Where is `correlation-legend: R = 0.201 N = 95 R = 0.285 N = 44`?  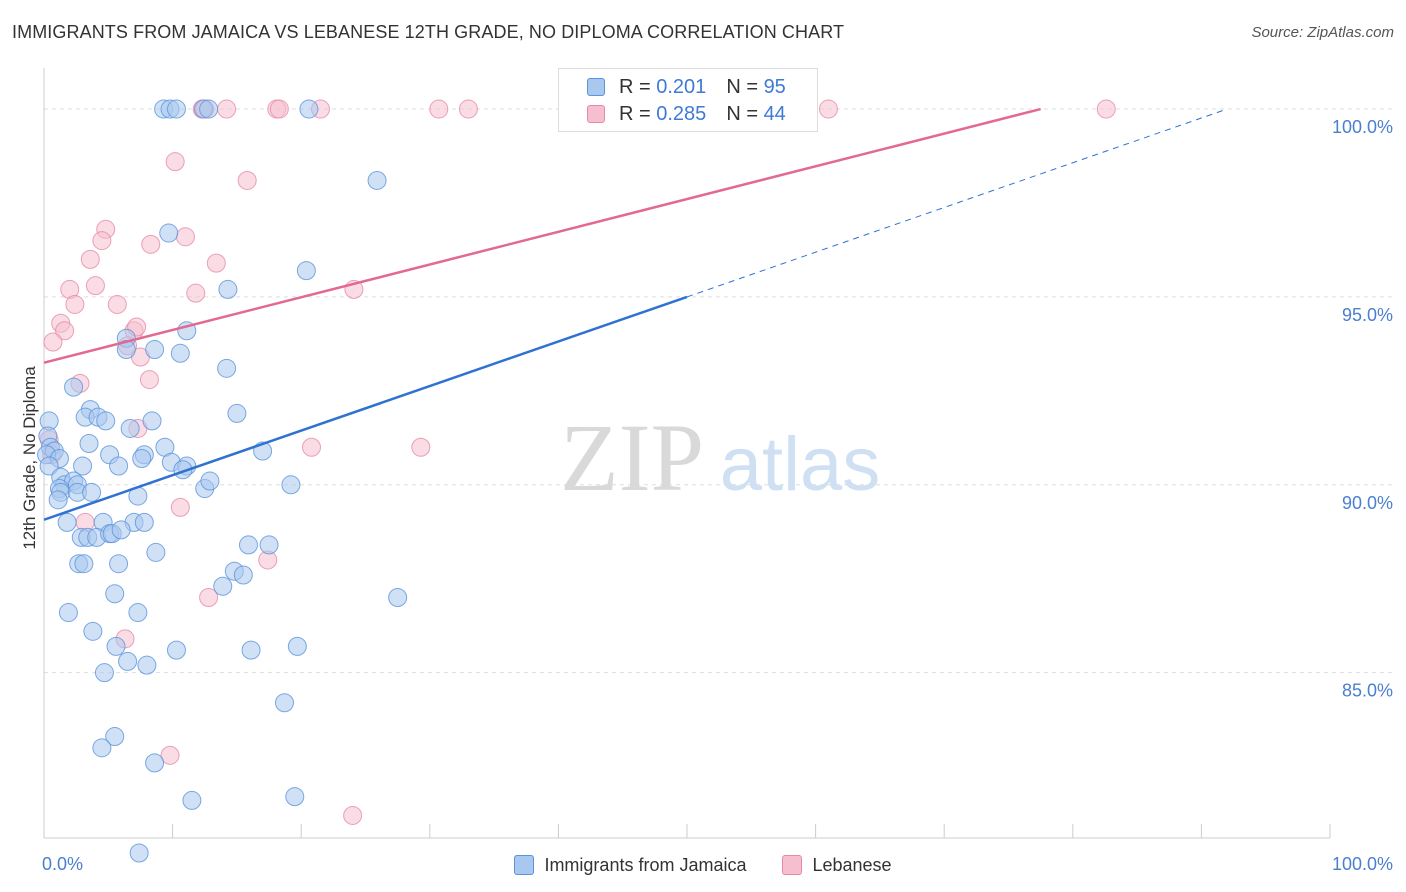 correlation-legend: R = 0.201 N = 95 R = 0.285 N = 44 is located at coordinates (688, 100).